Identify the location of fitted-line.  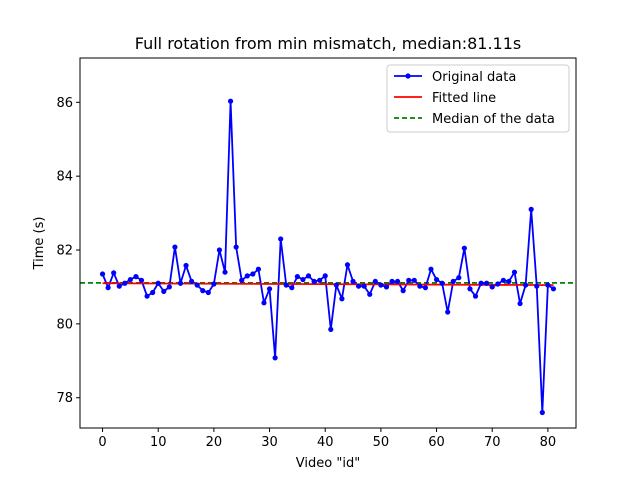
(328, 284).